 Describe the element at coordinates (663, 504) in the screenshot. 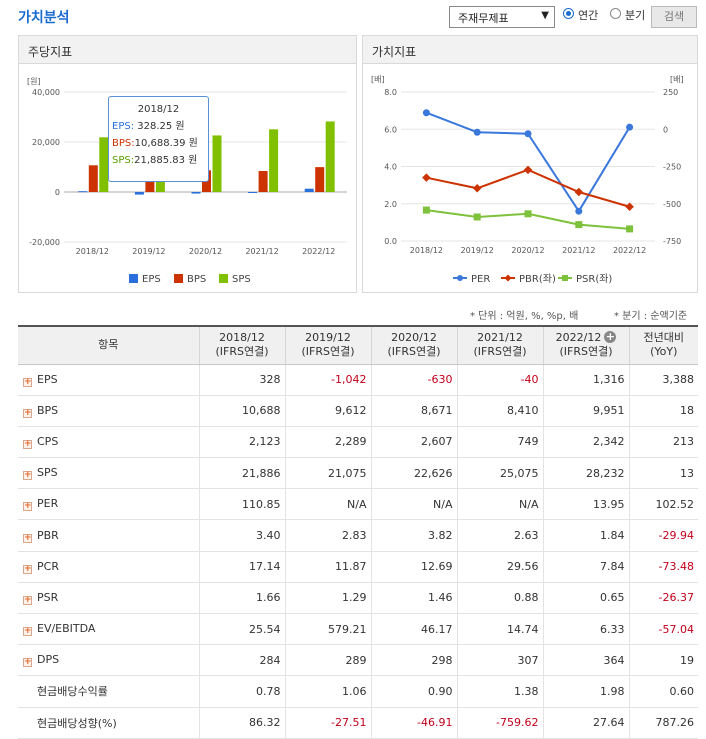

I see `value-cell: 102.52` at that location.